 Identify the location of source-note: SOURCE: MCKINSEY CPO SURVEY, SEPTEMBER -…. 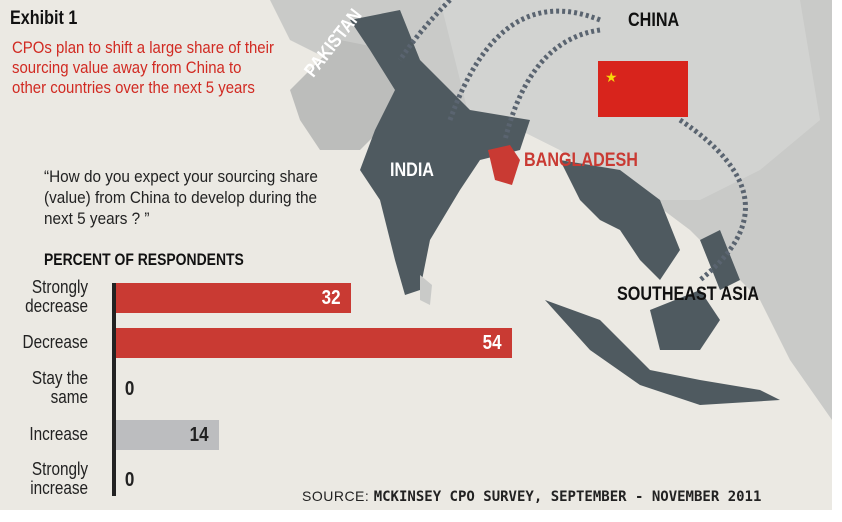
(531, 496).